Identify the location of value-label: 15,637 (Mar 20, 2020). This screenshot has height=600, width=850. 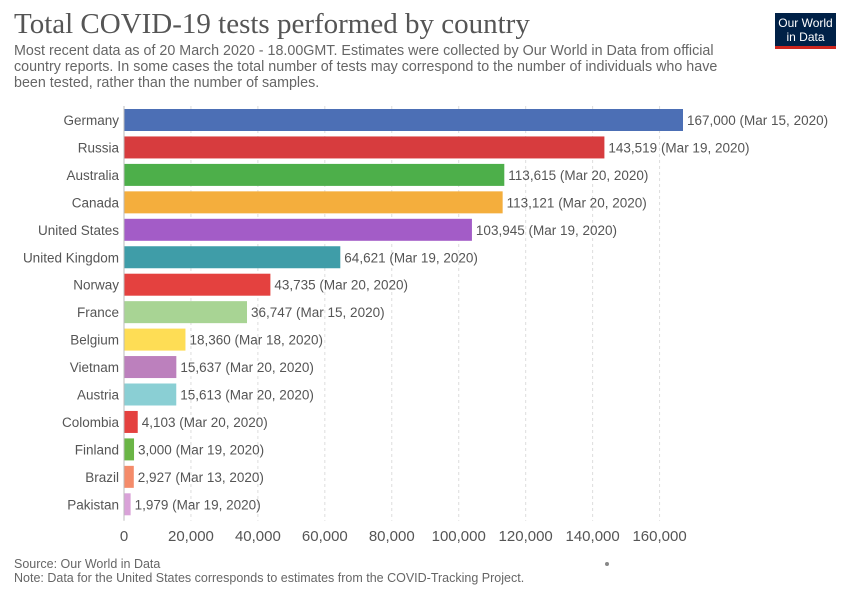
(247, 367).